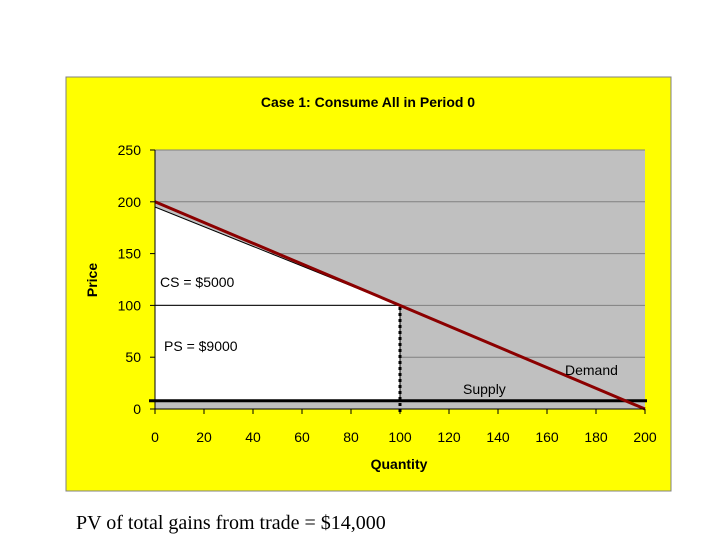 Image resolution: width=720 pixels, height=540 pixels. What do you see at coordinates (351, 437) in the screenshot?
I see `x-tick-label: 80` at bounding box center [351, 437].